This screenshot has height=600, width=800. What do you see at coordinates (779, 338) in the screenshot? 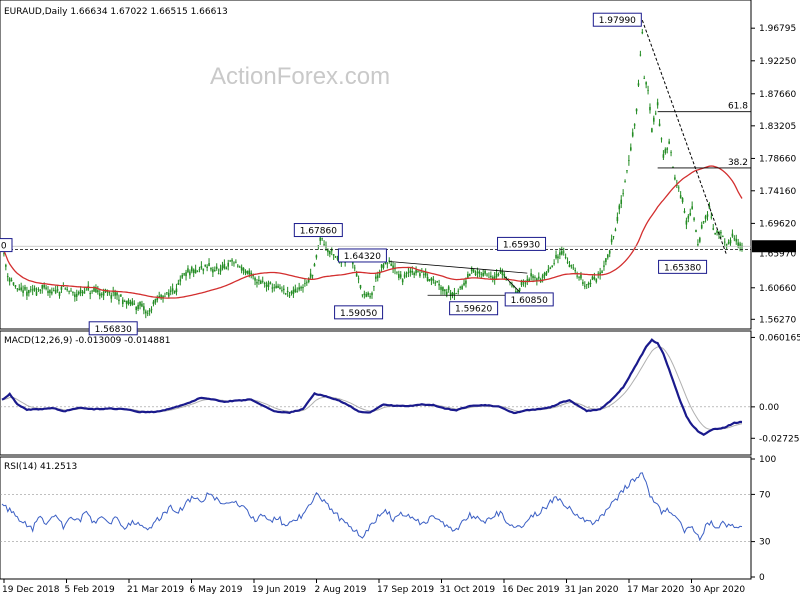
I see `y-tick-label: 0.060165` at bounding box center [779, 338].